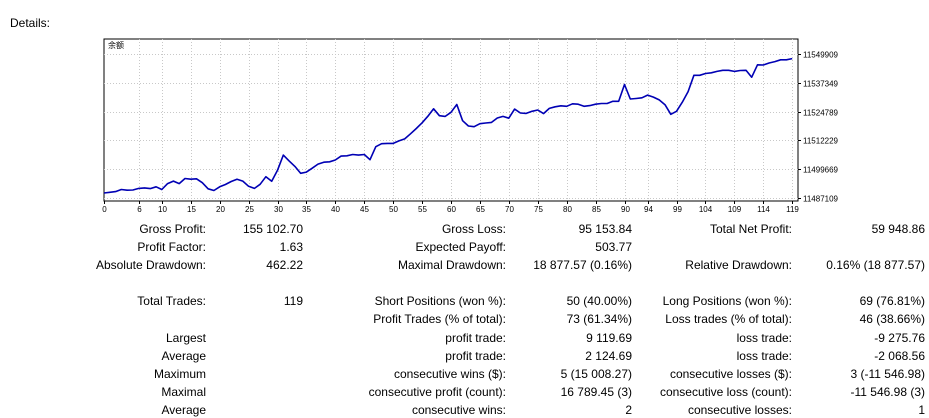  I want to click on absolute-drawdown-label: Absolute Drawdown:, so click(150, 265).